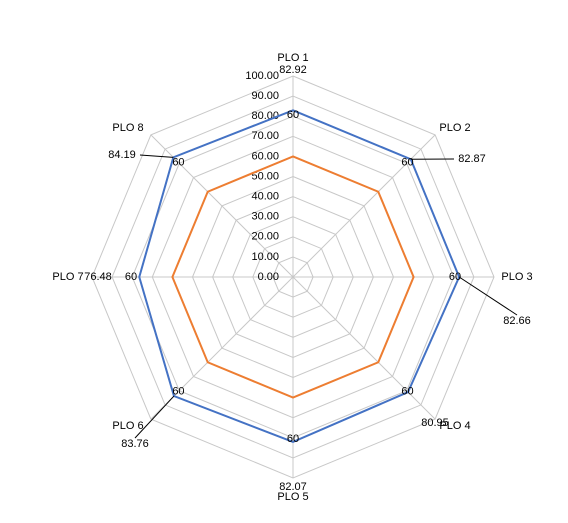 The image size is (568, 523). What do you see at coordinates (472, 159) in the screenshot?
I see `data-label: 82.87` at bounding box center [472, 159].